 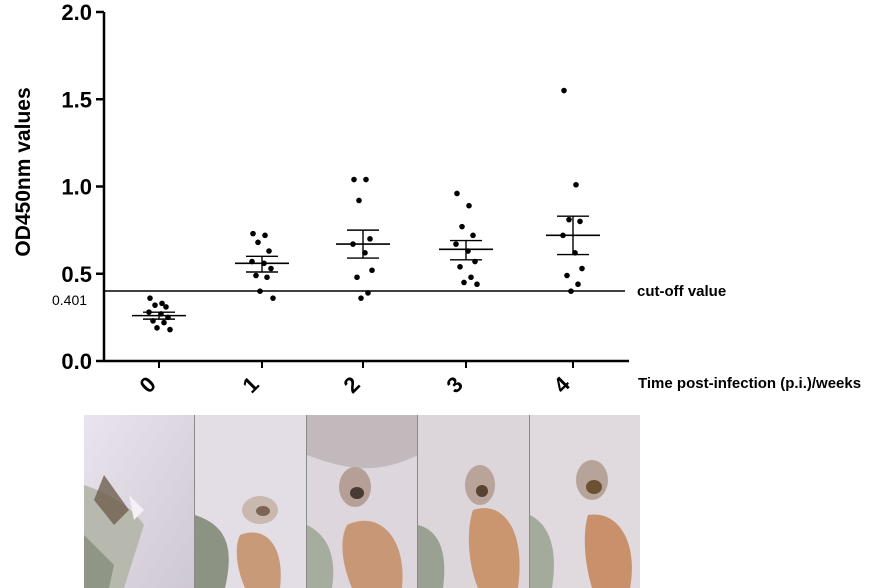 I want to click on y-ticks: 0.0 0.5 1.0 1.5 2.0, so click(x=82, y=187).